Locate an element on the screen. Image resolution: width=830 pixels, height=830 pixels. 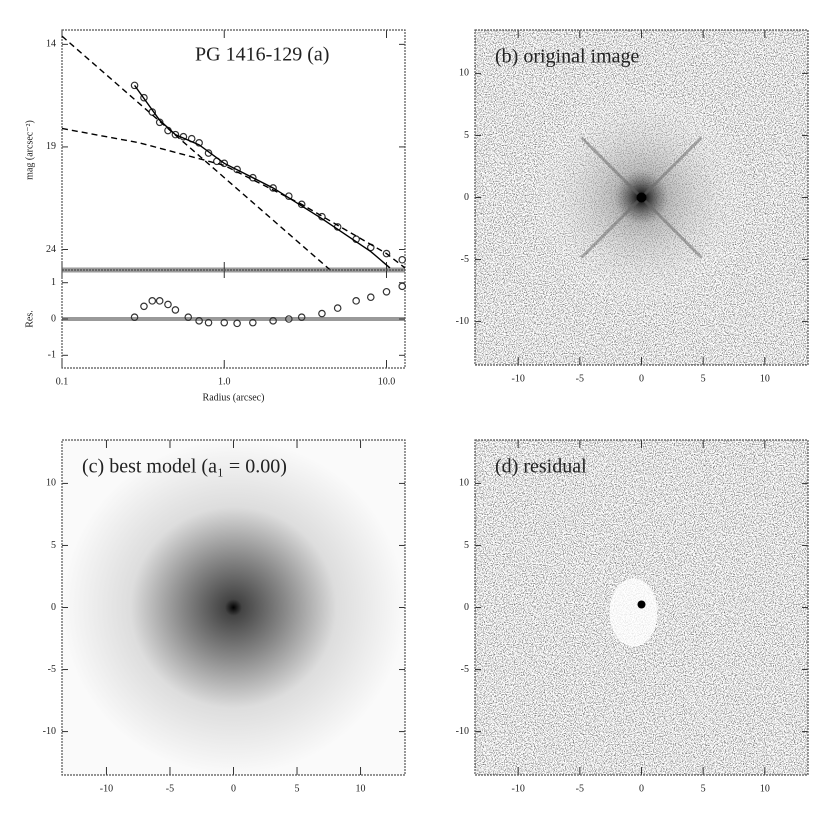
residual-halo is located at coordinates (633, 612).